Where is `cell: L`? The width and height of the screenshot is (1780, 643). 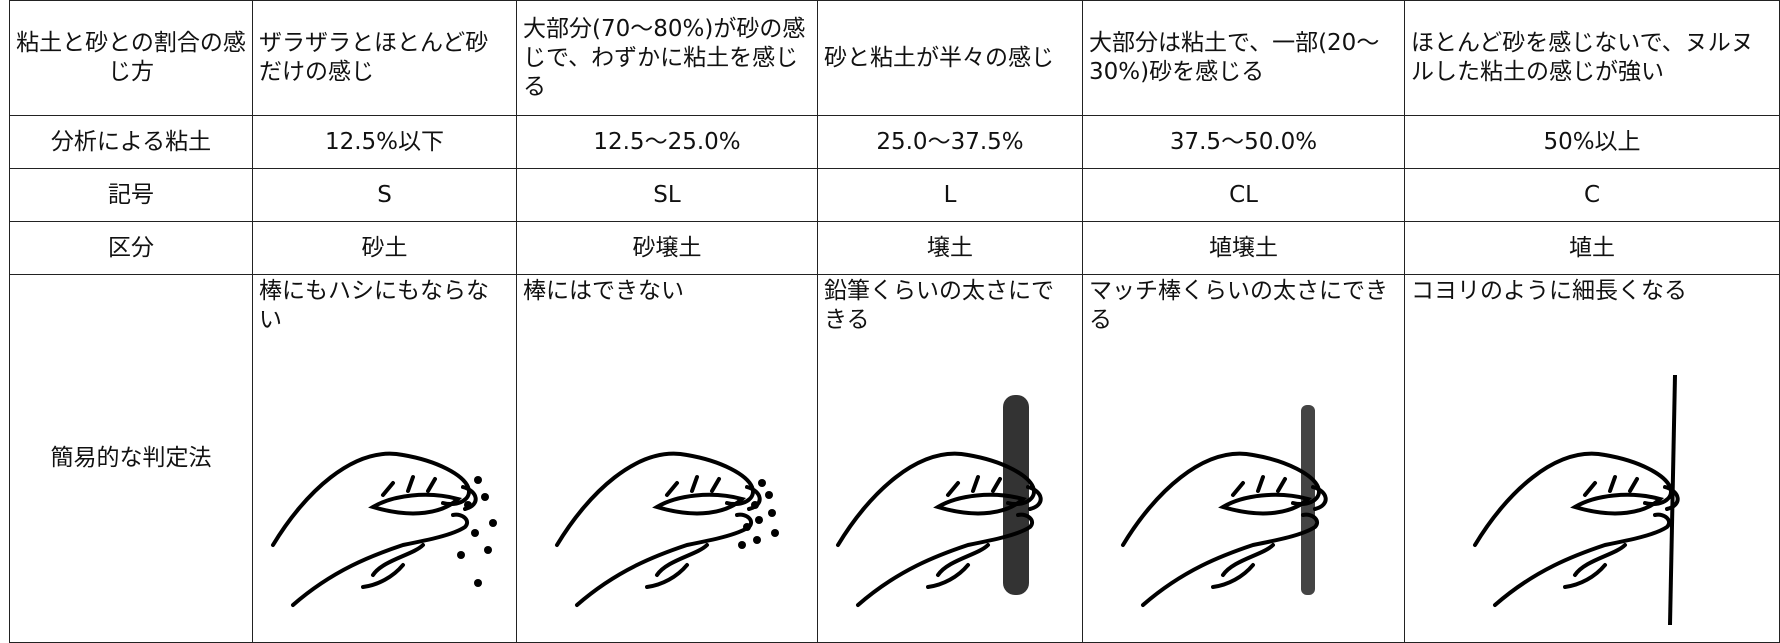 cell: L is located at coordinates (950, 195).